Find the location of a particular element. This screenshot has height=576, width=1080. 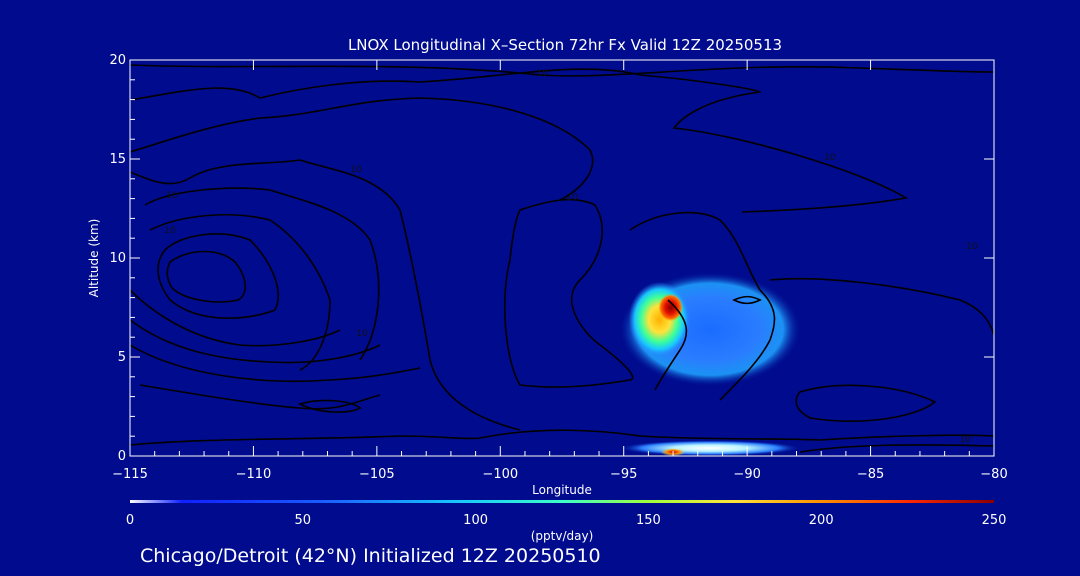

y-tick-label: 15 is located at coordinates (117, 159).